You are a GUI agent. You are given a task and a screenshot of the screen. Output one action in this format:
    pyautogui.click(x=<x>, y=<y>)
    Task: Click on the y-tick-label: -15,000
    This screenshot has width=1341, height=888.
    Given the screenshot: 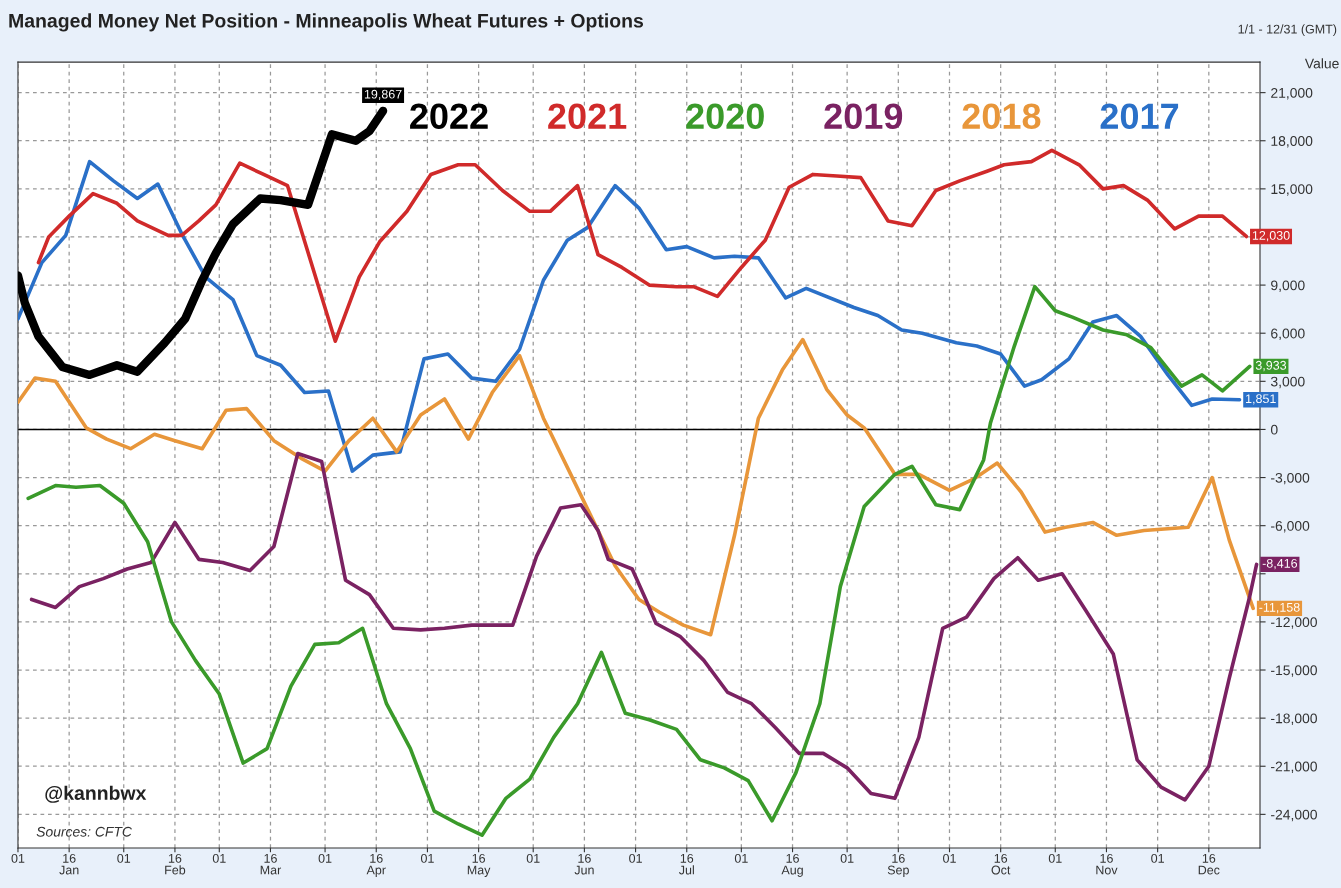 What is the action you would take?
    pyautogui.click(x=1294, y=671)
    